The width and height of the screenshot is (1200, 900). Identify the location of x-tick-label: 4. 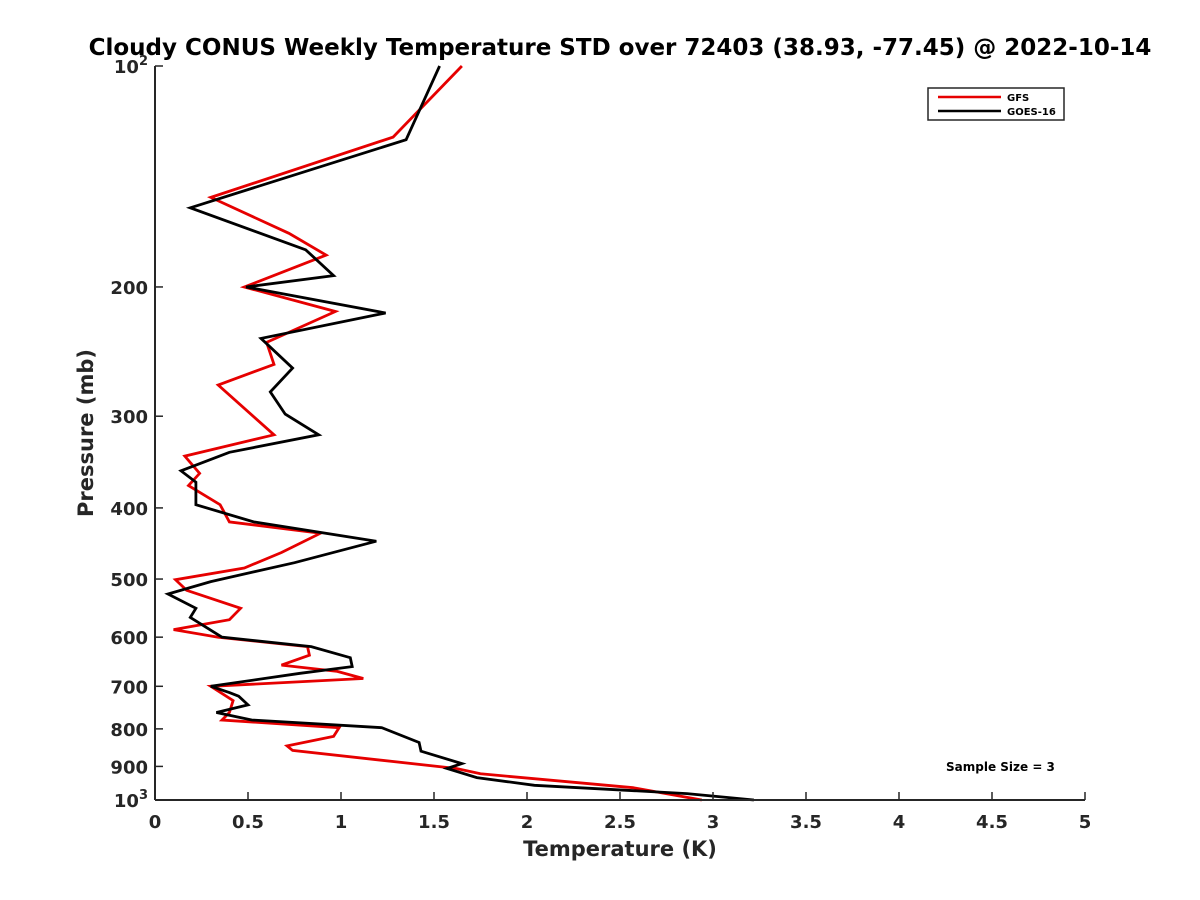
(899, 822).